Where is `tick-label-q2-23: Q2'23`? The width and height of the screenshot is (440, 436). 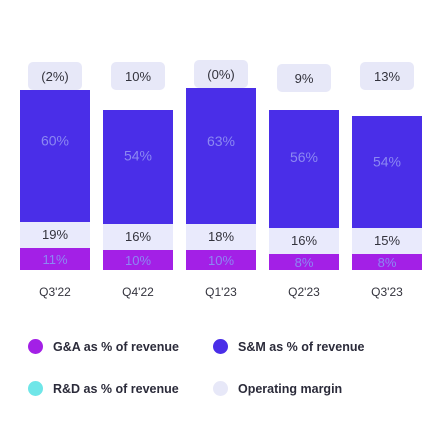 tick-label-q2-23: Q2'23 is located at coordinates (304, 292).